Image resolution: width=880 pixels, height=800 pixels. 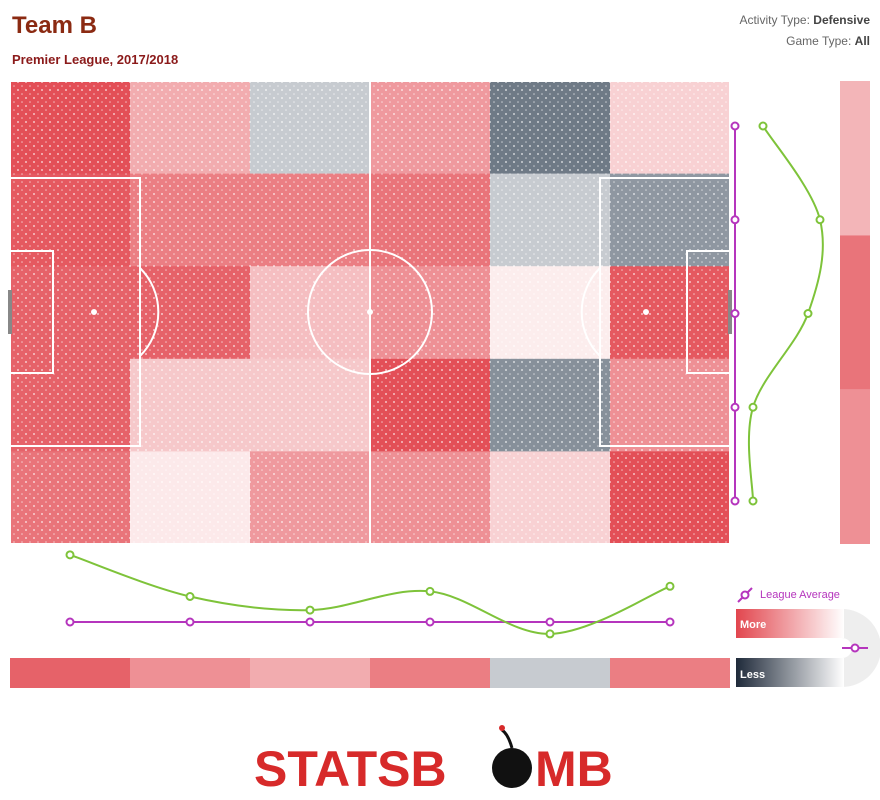 I want to click on activity-type-value: Defensive, so click(x=841, y=20).